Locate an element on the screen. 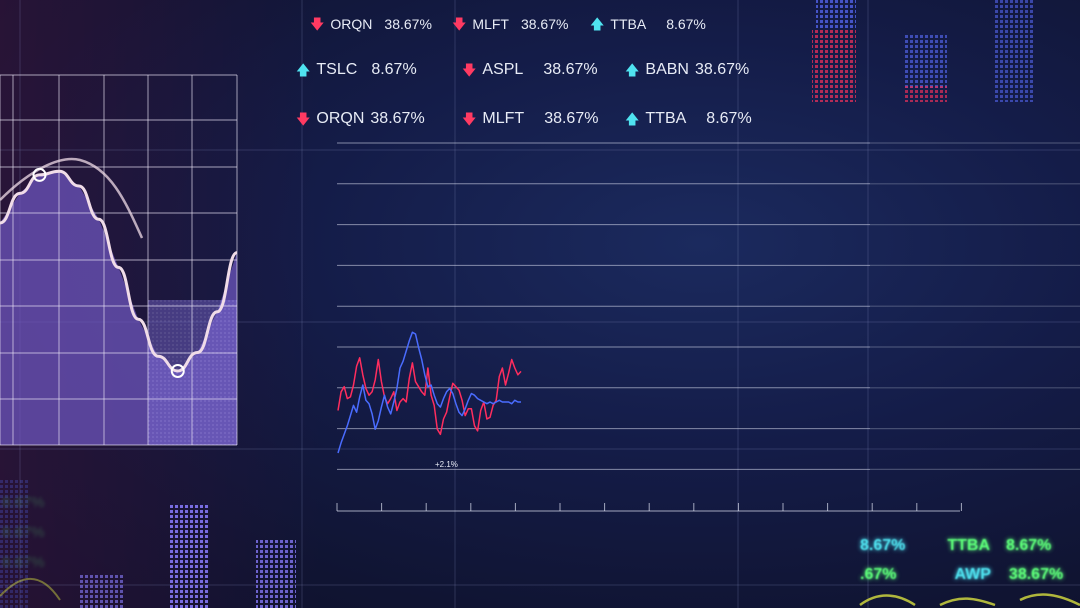  bar-bottom-faded is located at coordinates (15, 544).